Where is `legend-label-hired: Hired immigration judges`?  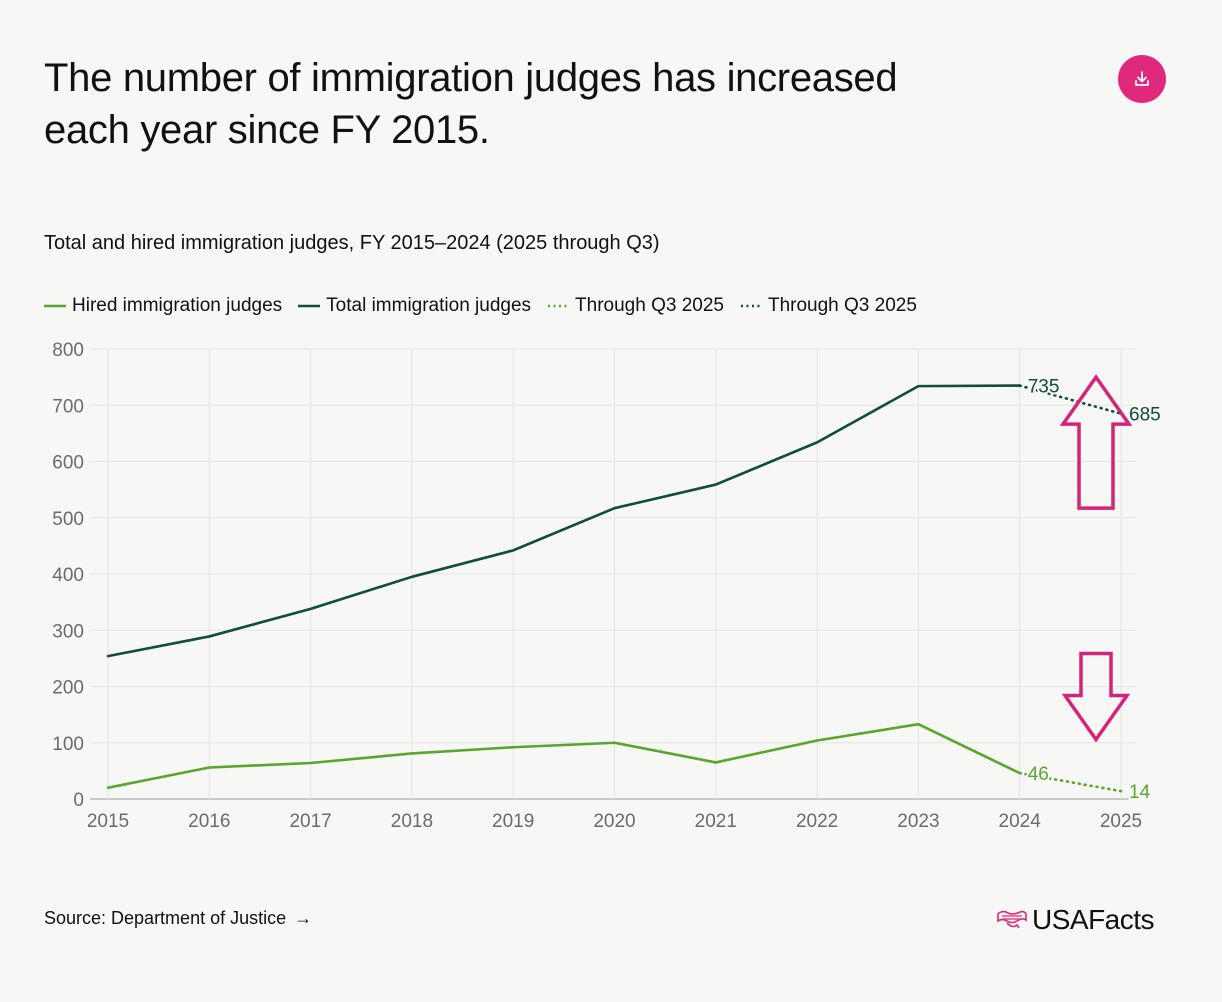 legend-label-hired: Hired immigration judges is located at coordinates (177, 305).